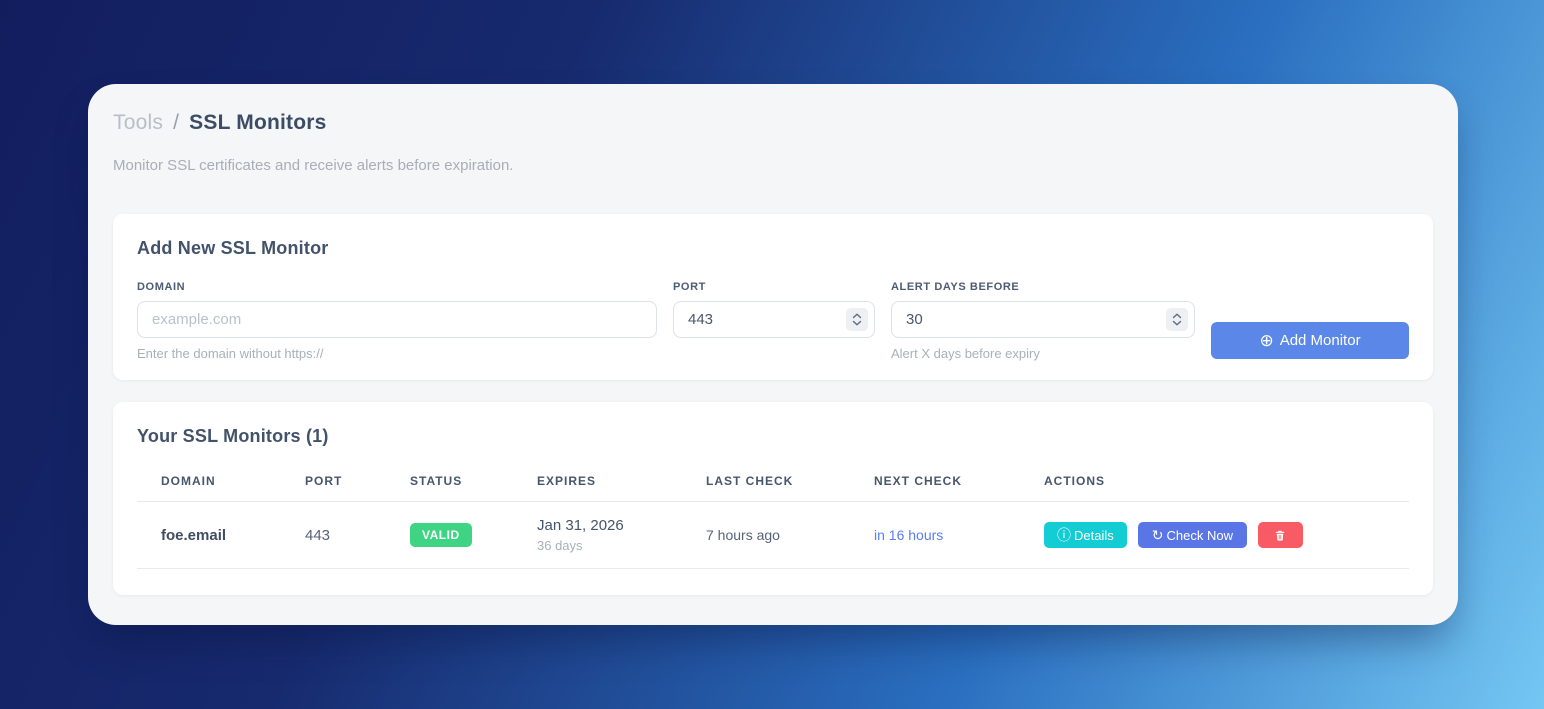  I want to click on domain-label: DOMAIN, so click(161, 287).